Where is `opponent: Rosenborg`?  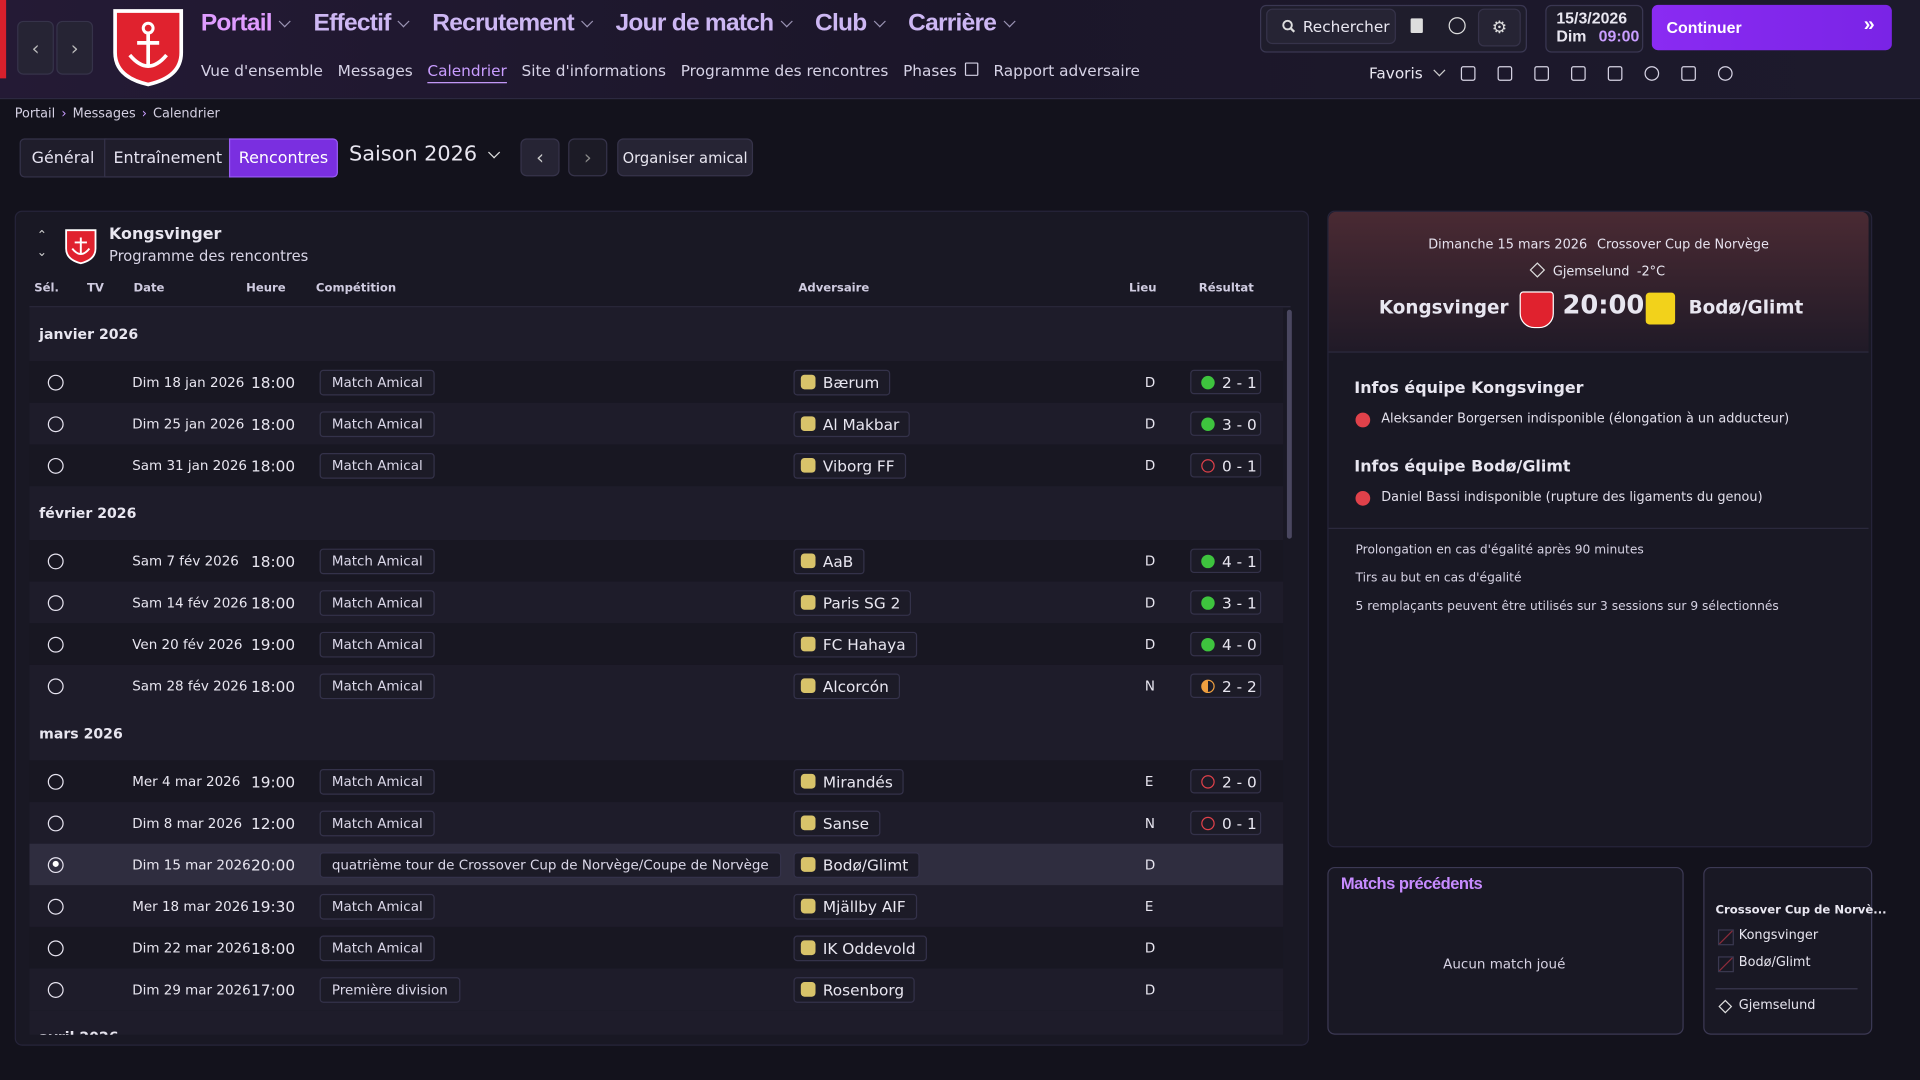 opponent: Rosenborg is located at coordinates (854, 989).